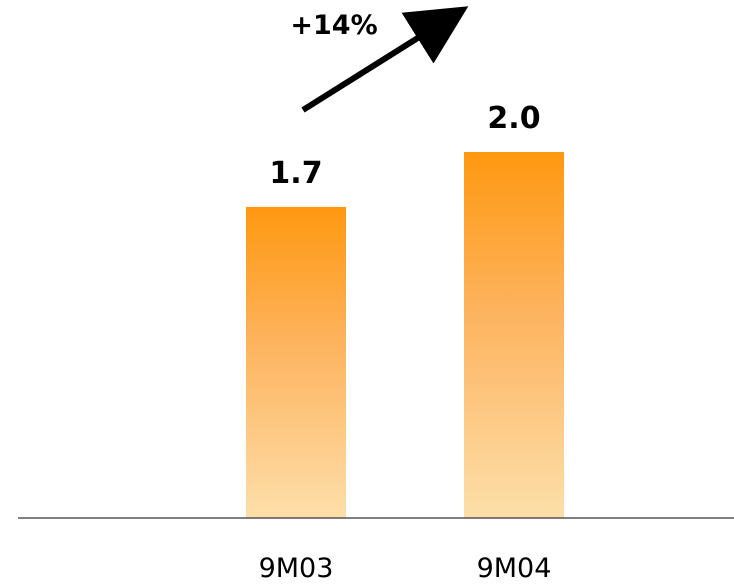 This screenshot has height=584, width=734. I want to click on bar-9m03, so click(296, 362).